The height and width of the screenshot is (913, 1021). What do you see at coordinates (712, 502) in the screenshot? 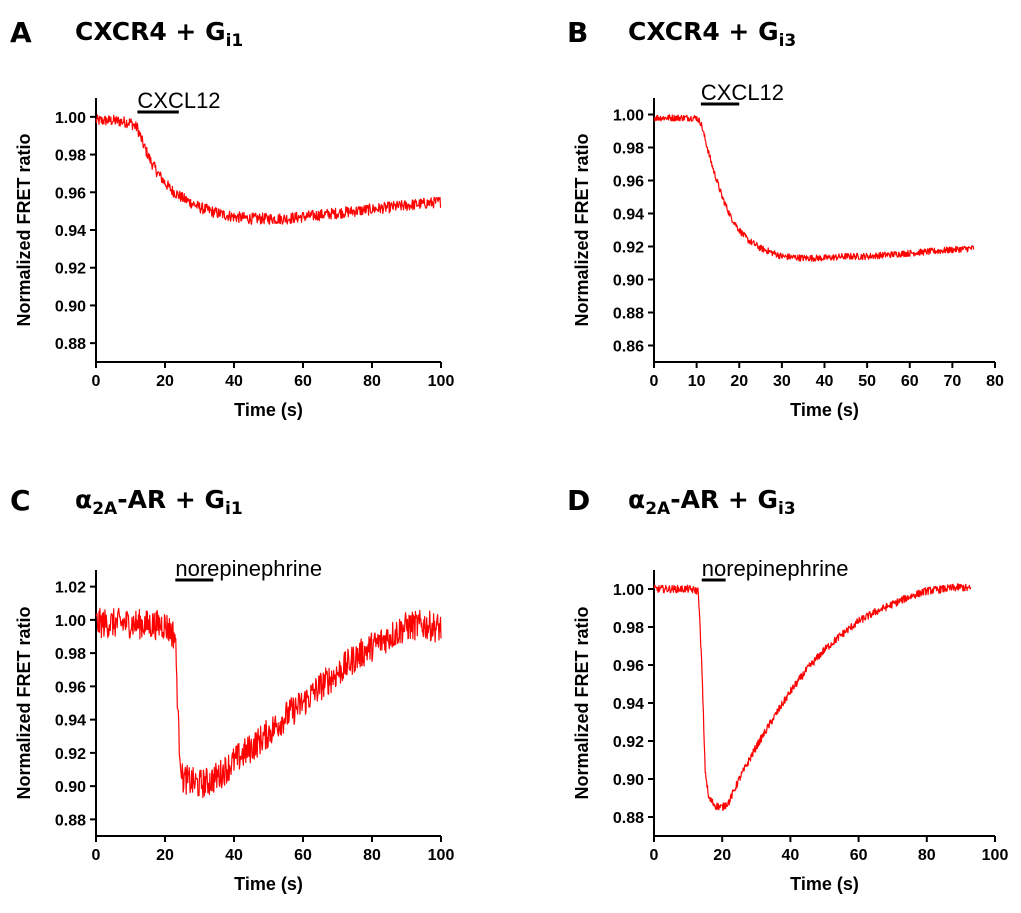
I see `panel-title: α2A-AR + Gi3` at bounding box center [712, 502].